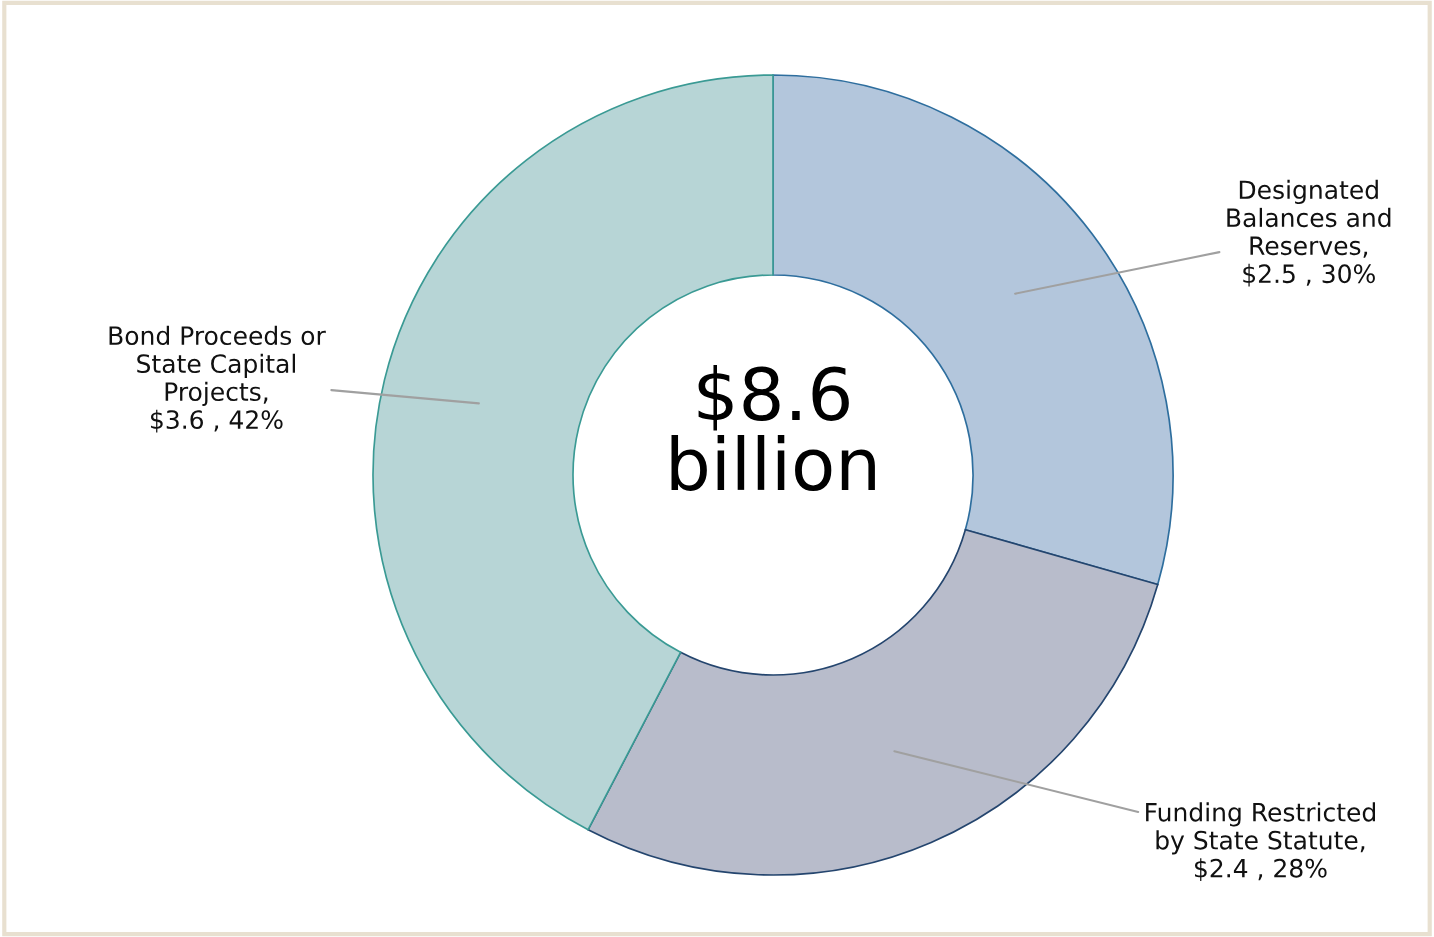  I want to click on slice-label: Bond Proceeds or State Capital Projects, $3.6 , 42%, so click(217, 379).